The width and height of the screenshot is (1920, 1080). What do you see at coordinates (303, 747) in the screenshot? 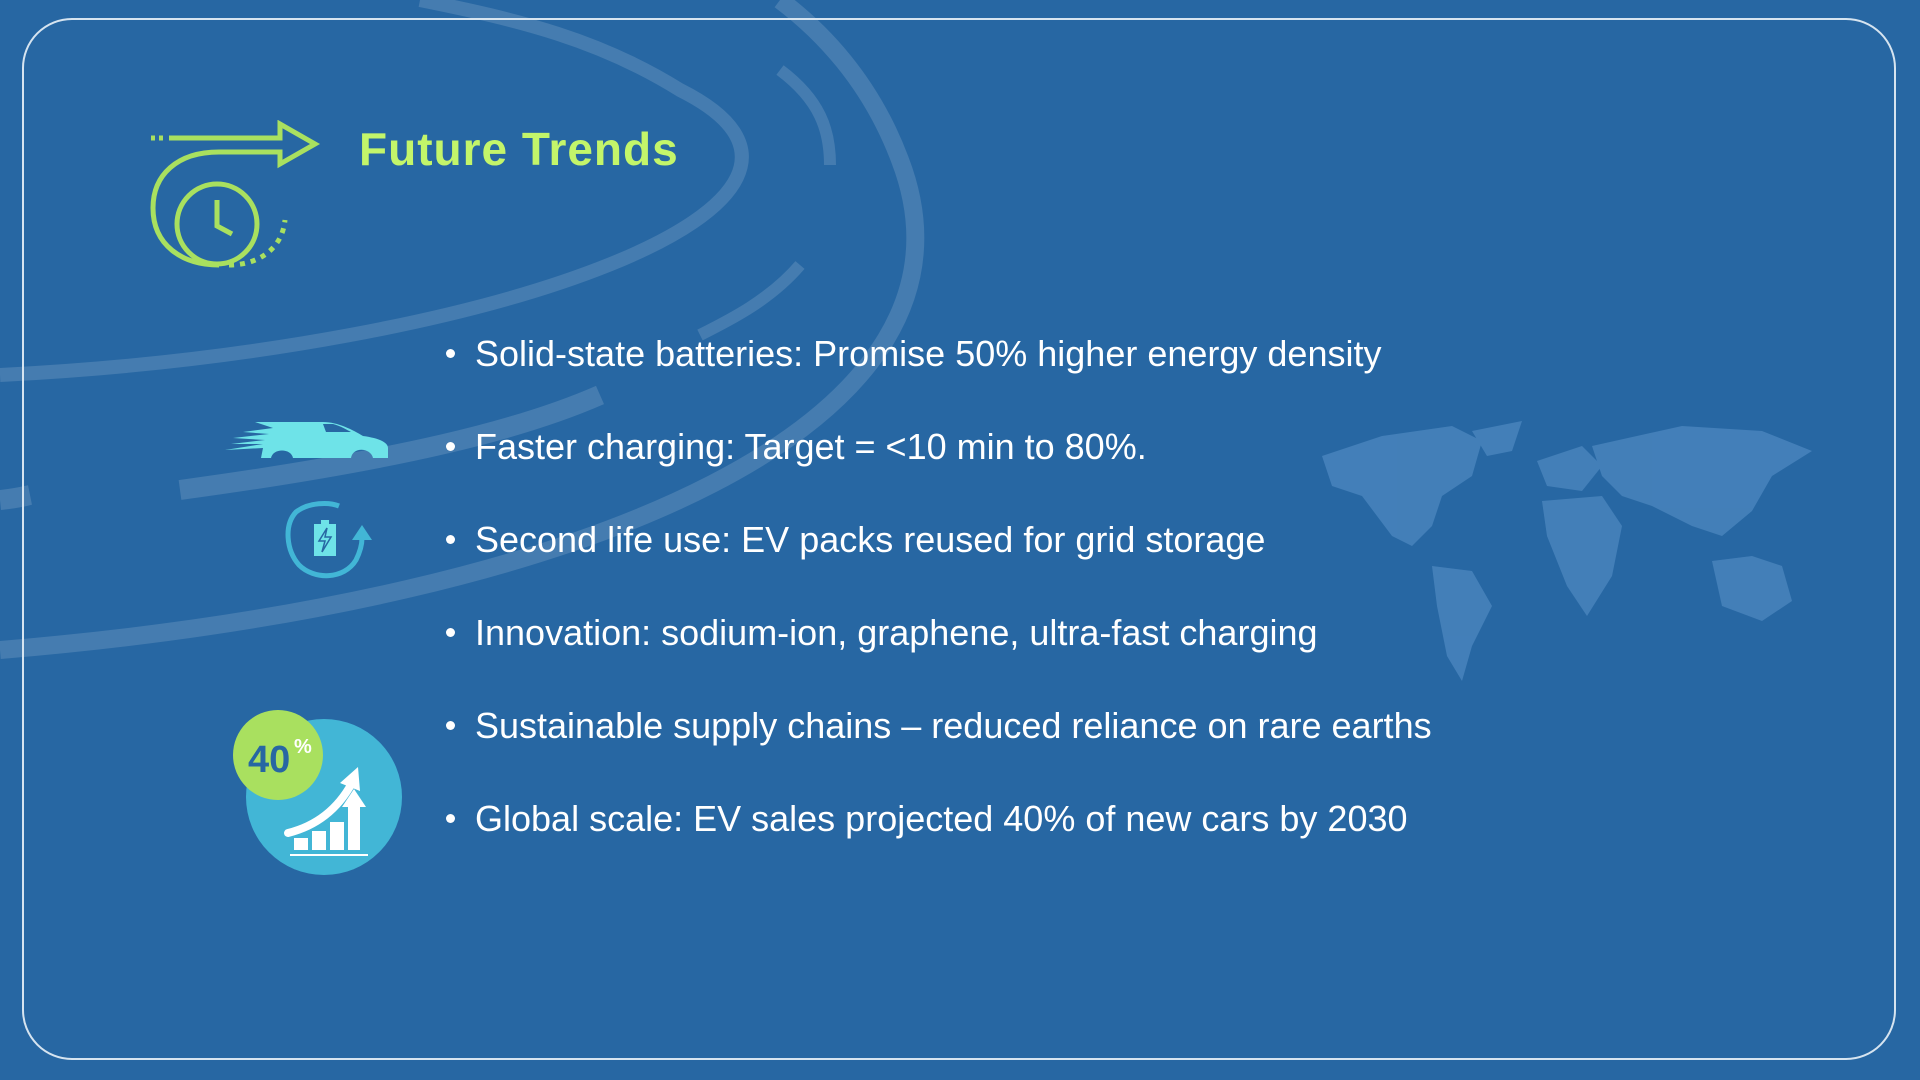
I see `badge-unit: %` at bounding box center [303, 747].